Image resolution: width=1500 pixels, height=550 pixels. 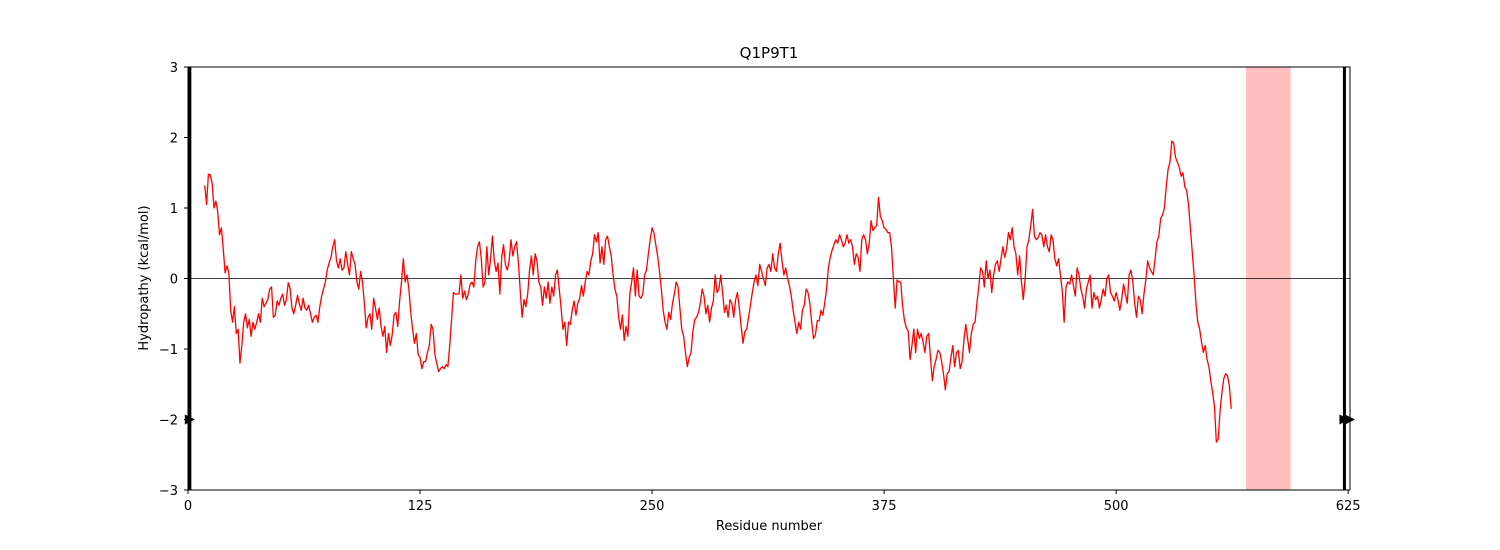 I want to click on x-tick-label: 375, so click(x=884, y=506).